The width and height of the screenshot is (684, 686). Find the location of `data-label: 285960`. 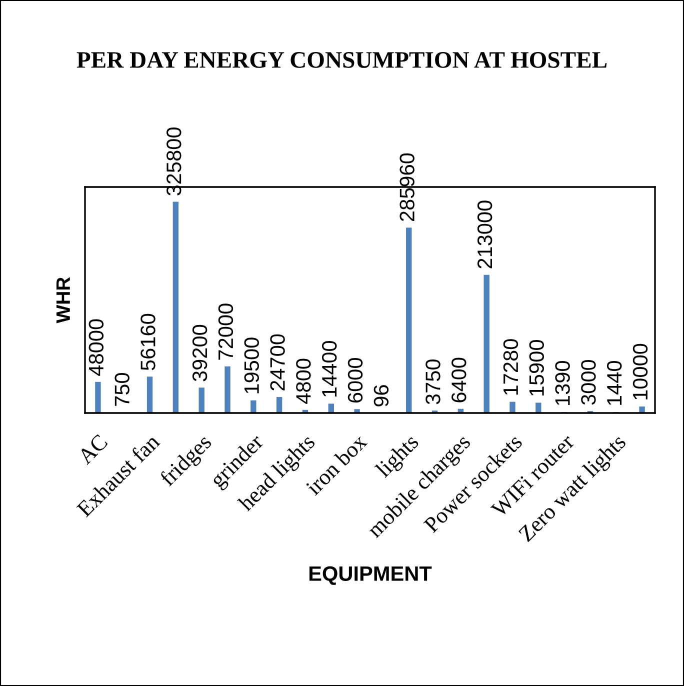

data-label: 285960 is located at coordinates (407, 187).